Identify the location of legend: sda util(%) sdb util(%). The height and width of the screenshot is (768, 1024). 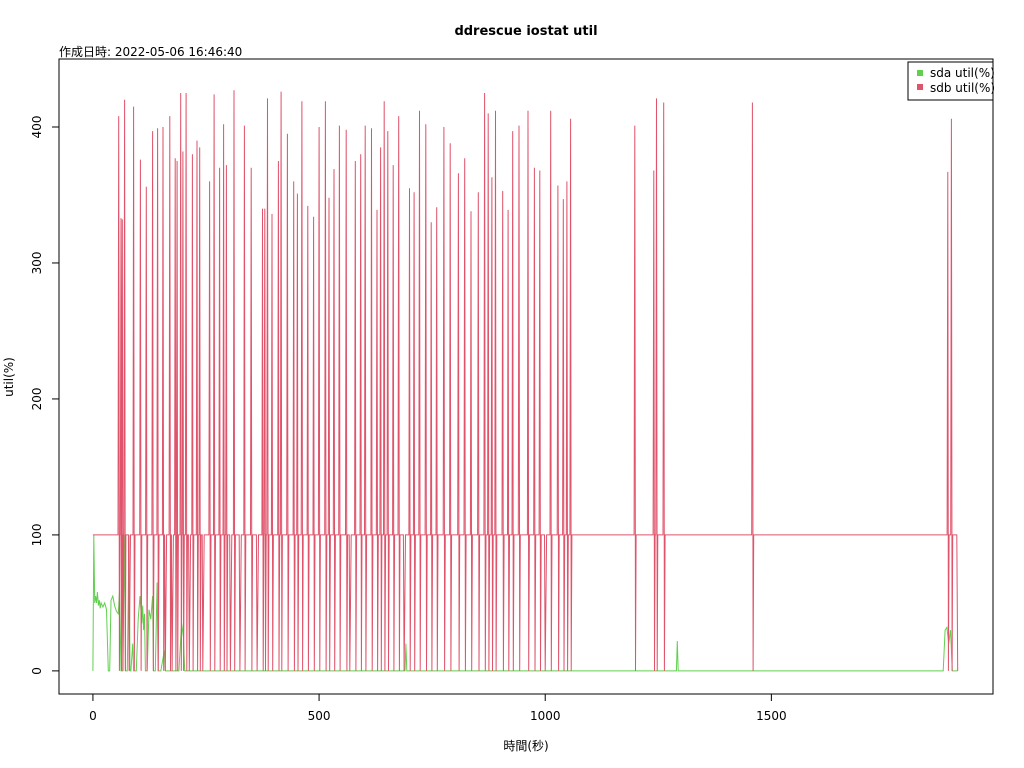
(951, 81).